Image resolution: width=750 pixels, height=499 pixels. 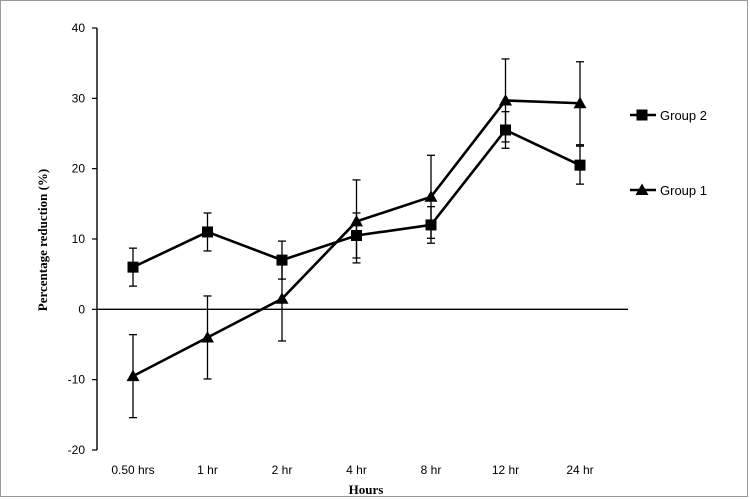 I want to click on x-axis-title: Hours, so click(x=366, y=489).